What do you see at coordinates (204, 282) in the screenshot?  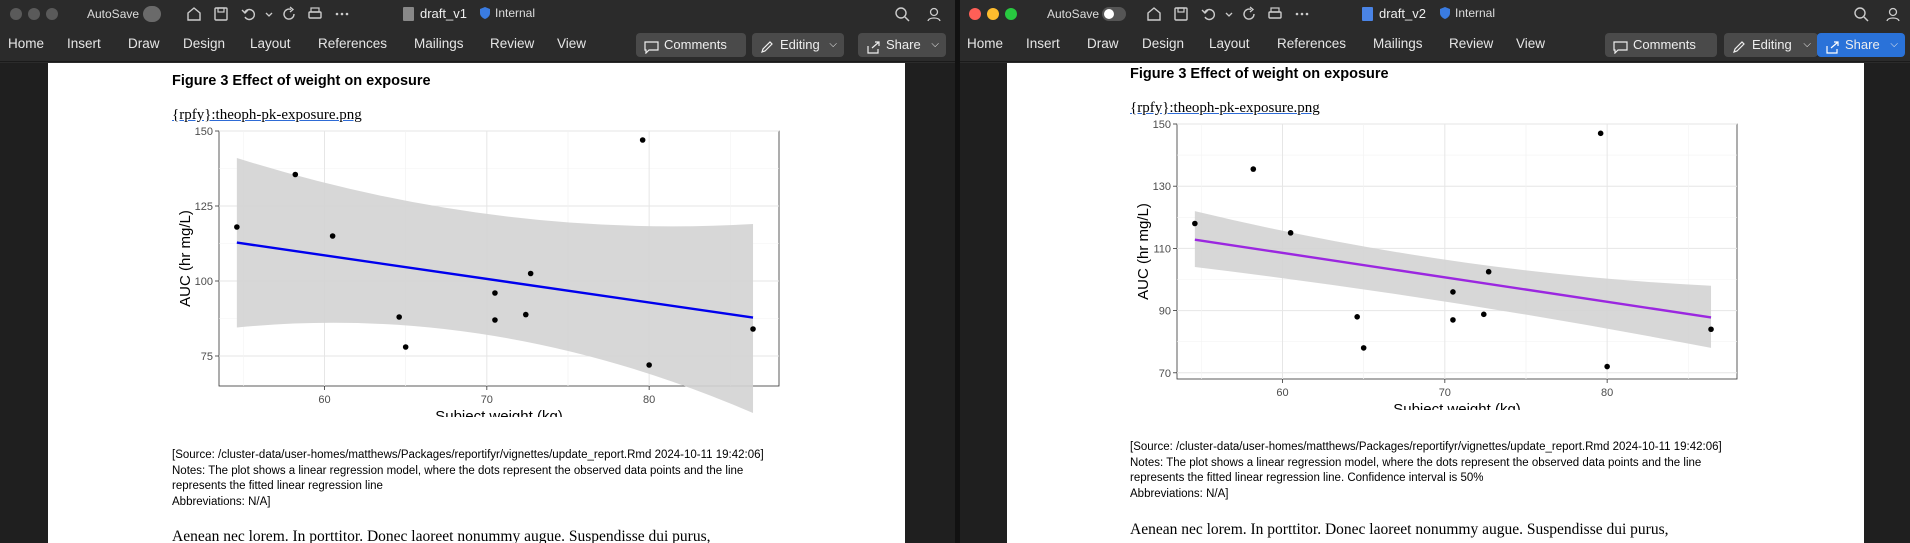 I see `y-tick-label: 100` at bounding box center [204, 282].